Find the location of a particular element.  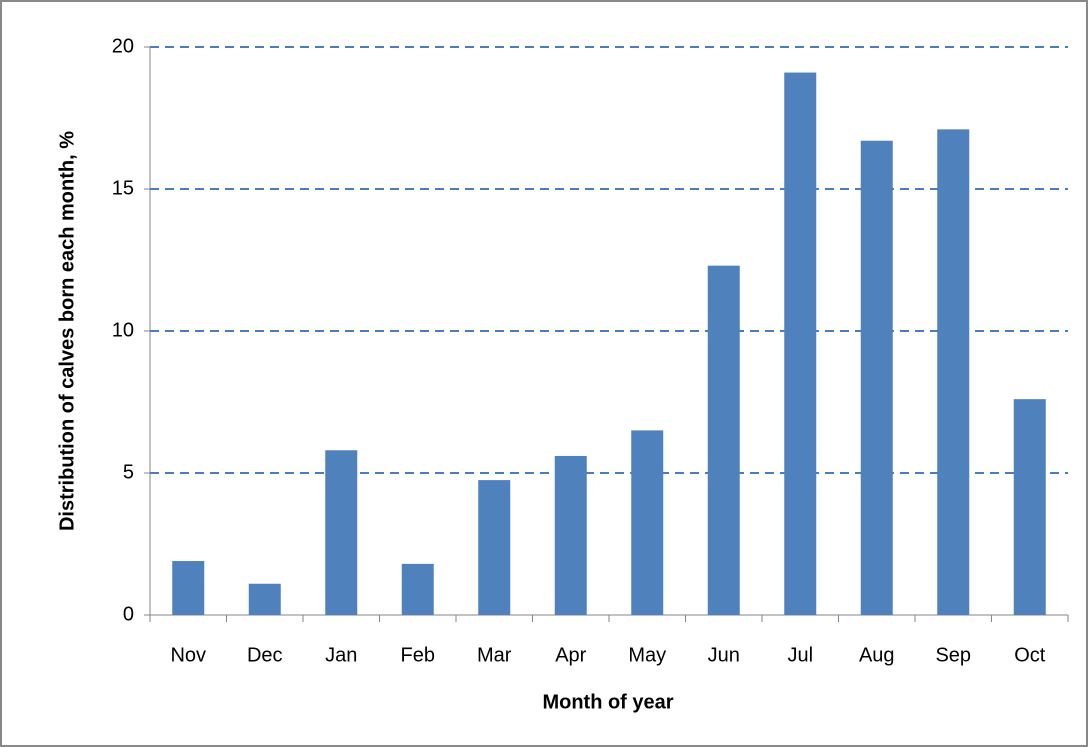

y-tick-label: 5 is located at coordinates (128, 472).